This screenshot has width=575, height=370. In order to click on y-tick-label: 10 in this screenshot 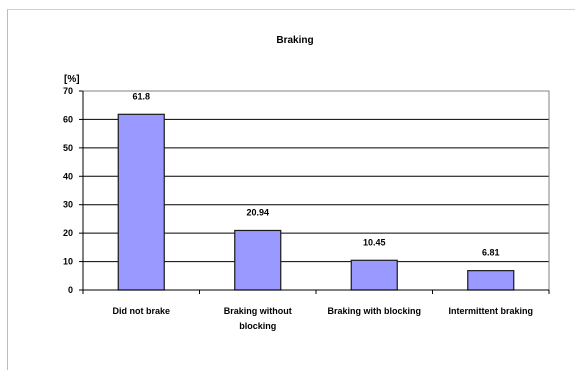, I will do `click(68, 262)`.